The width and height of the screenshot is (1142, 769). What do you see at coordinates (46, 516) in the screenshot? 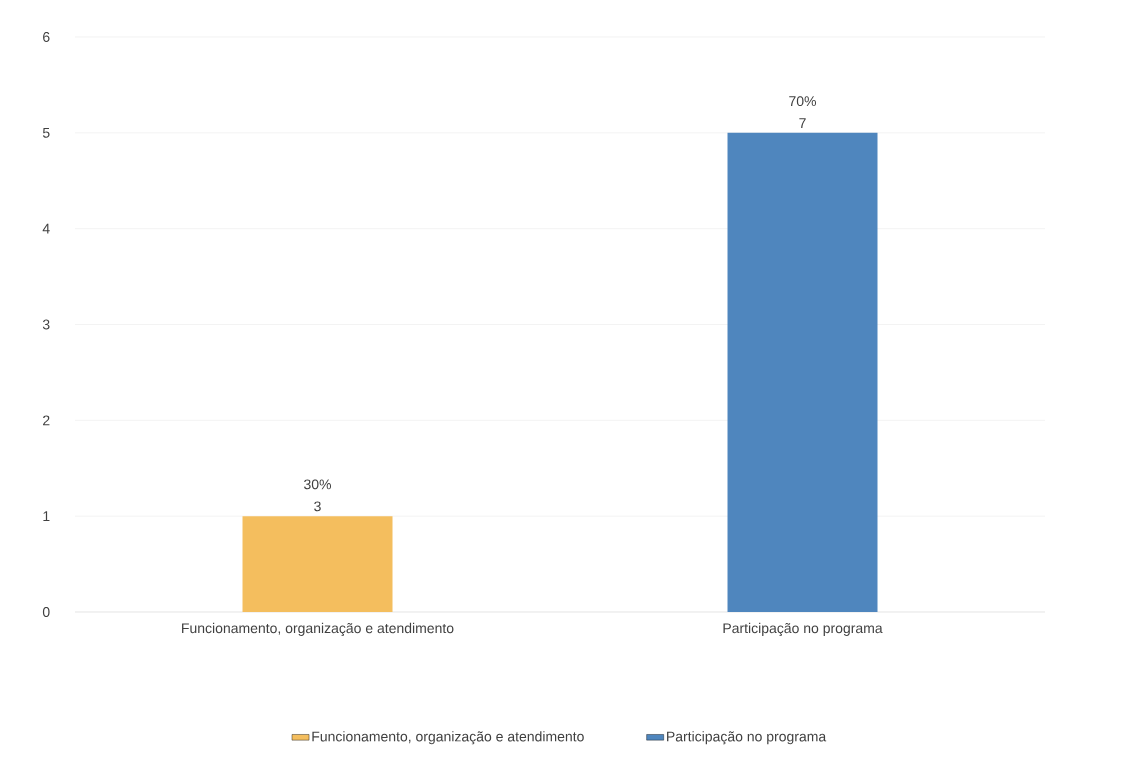
I see `y-tick-label: 1` at bounding box center [46, 516].